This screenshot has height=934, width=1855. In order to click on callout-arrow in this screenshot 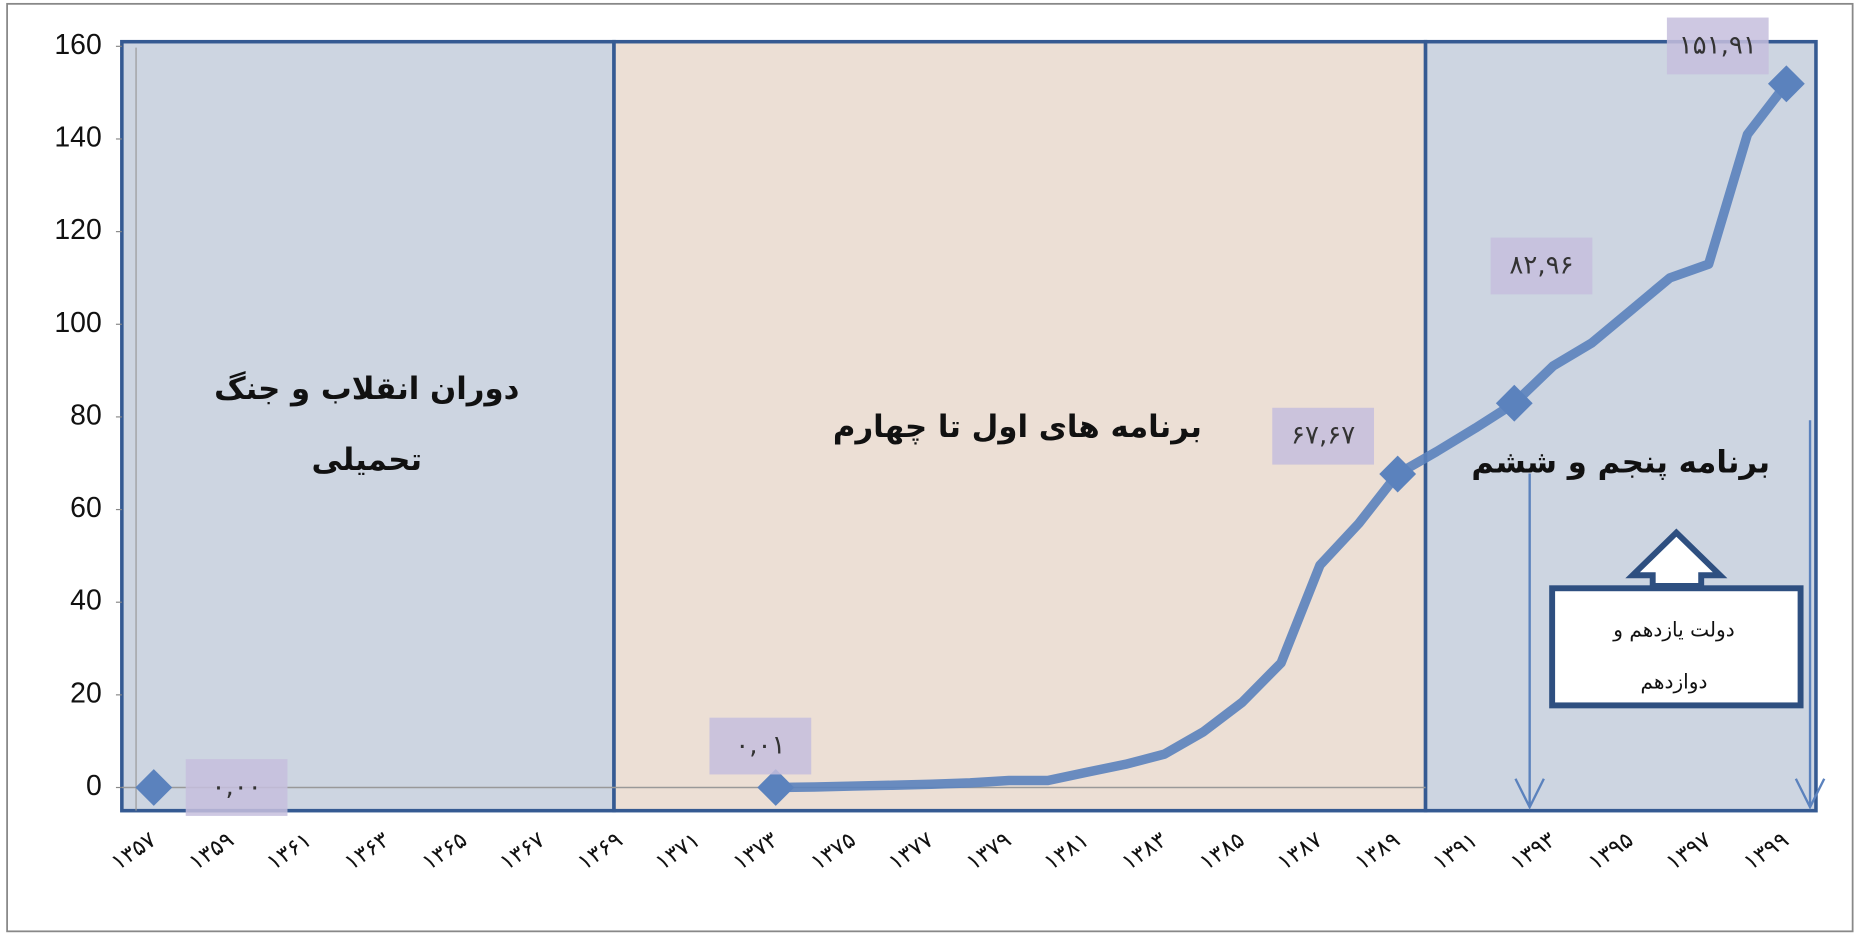, I will do `click(1676, 558)`.